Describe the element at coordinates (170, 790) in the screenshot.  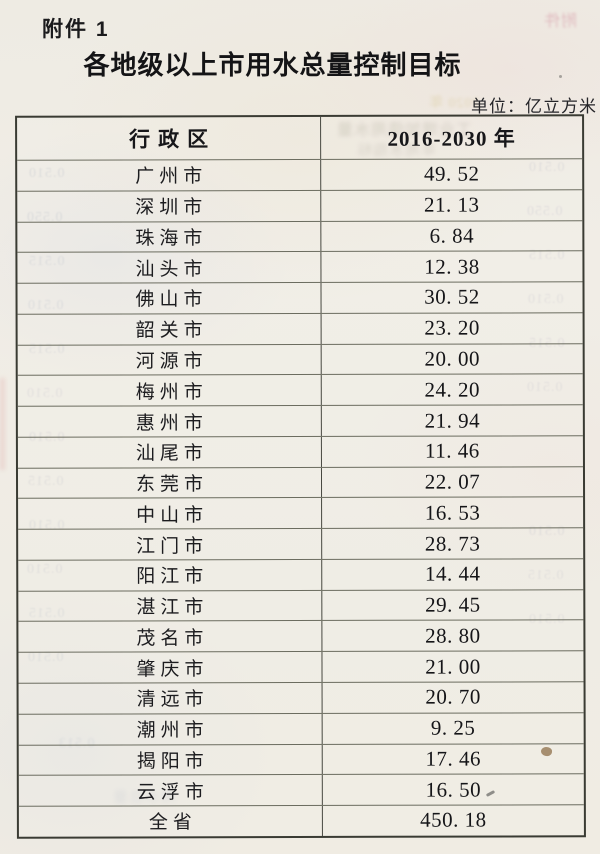
I see `region-cell: 云浮市` at that location.